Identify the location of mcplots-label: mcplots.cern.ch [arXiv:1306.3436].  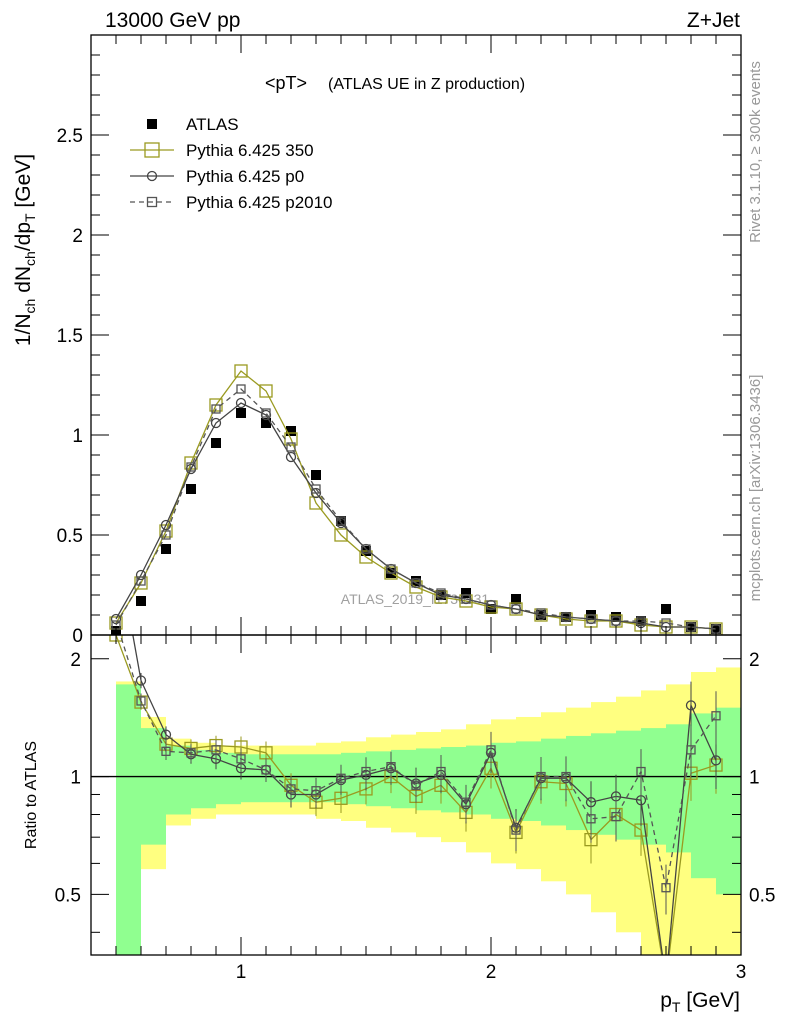
(755, 488).